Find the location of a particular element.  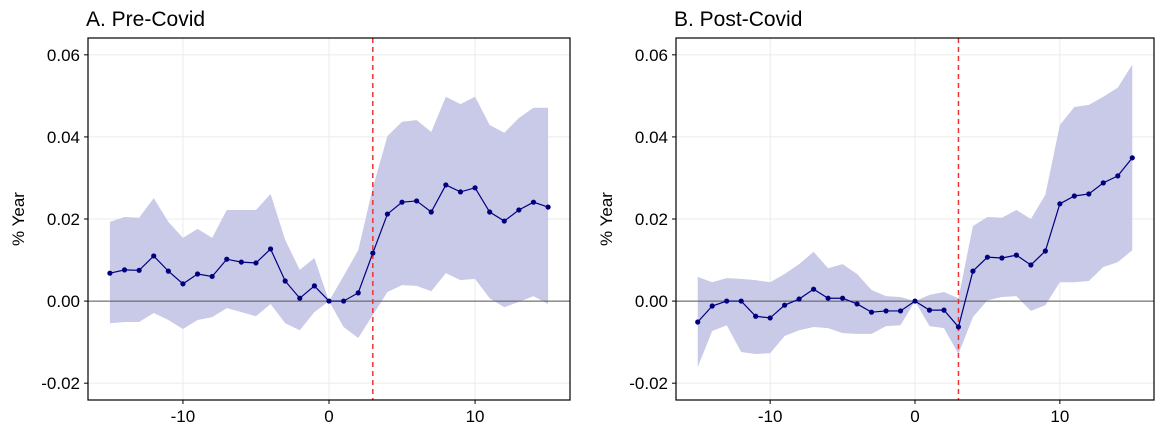

panel-title: B. Post-Covid is located at coordinates (738, 19).